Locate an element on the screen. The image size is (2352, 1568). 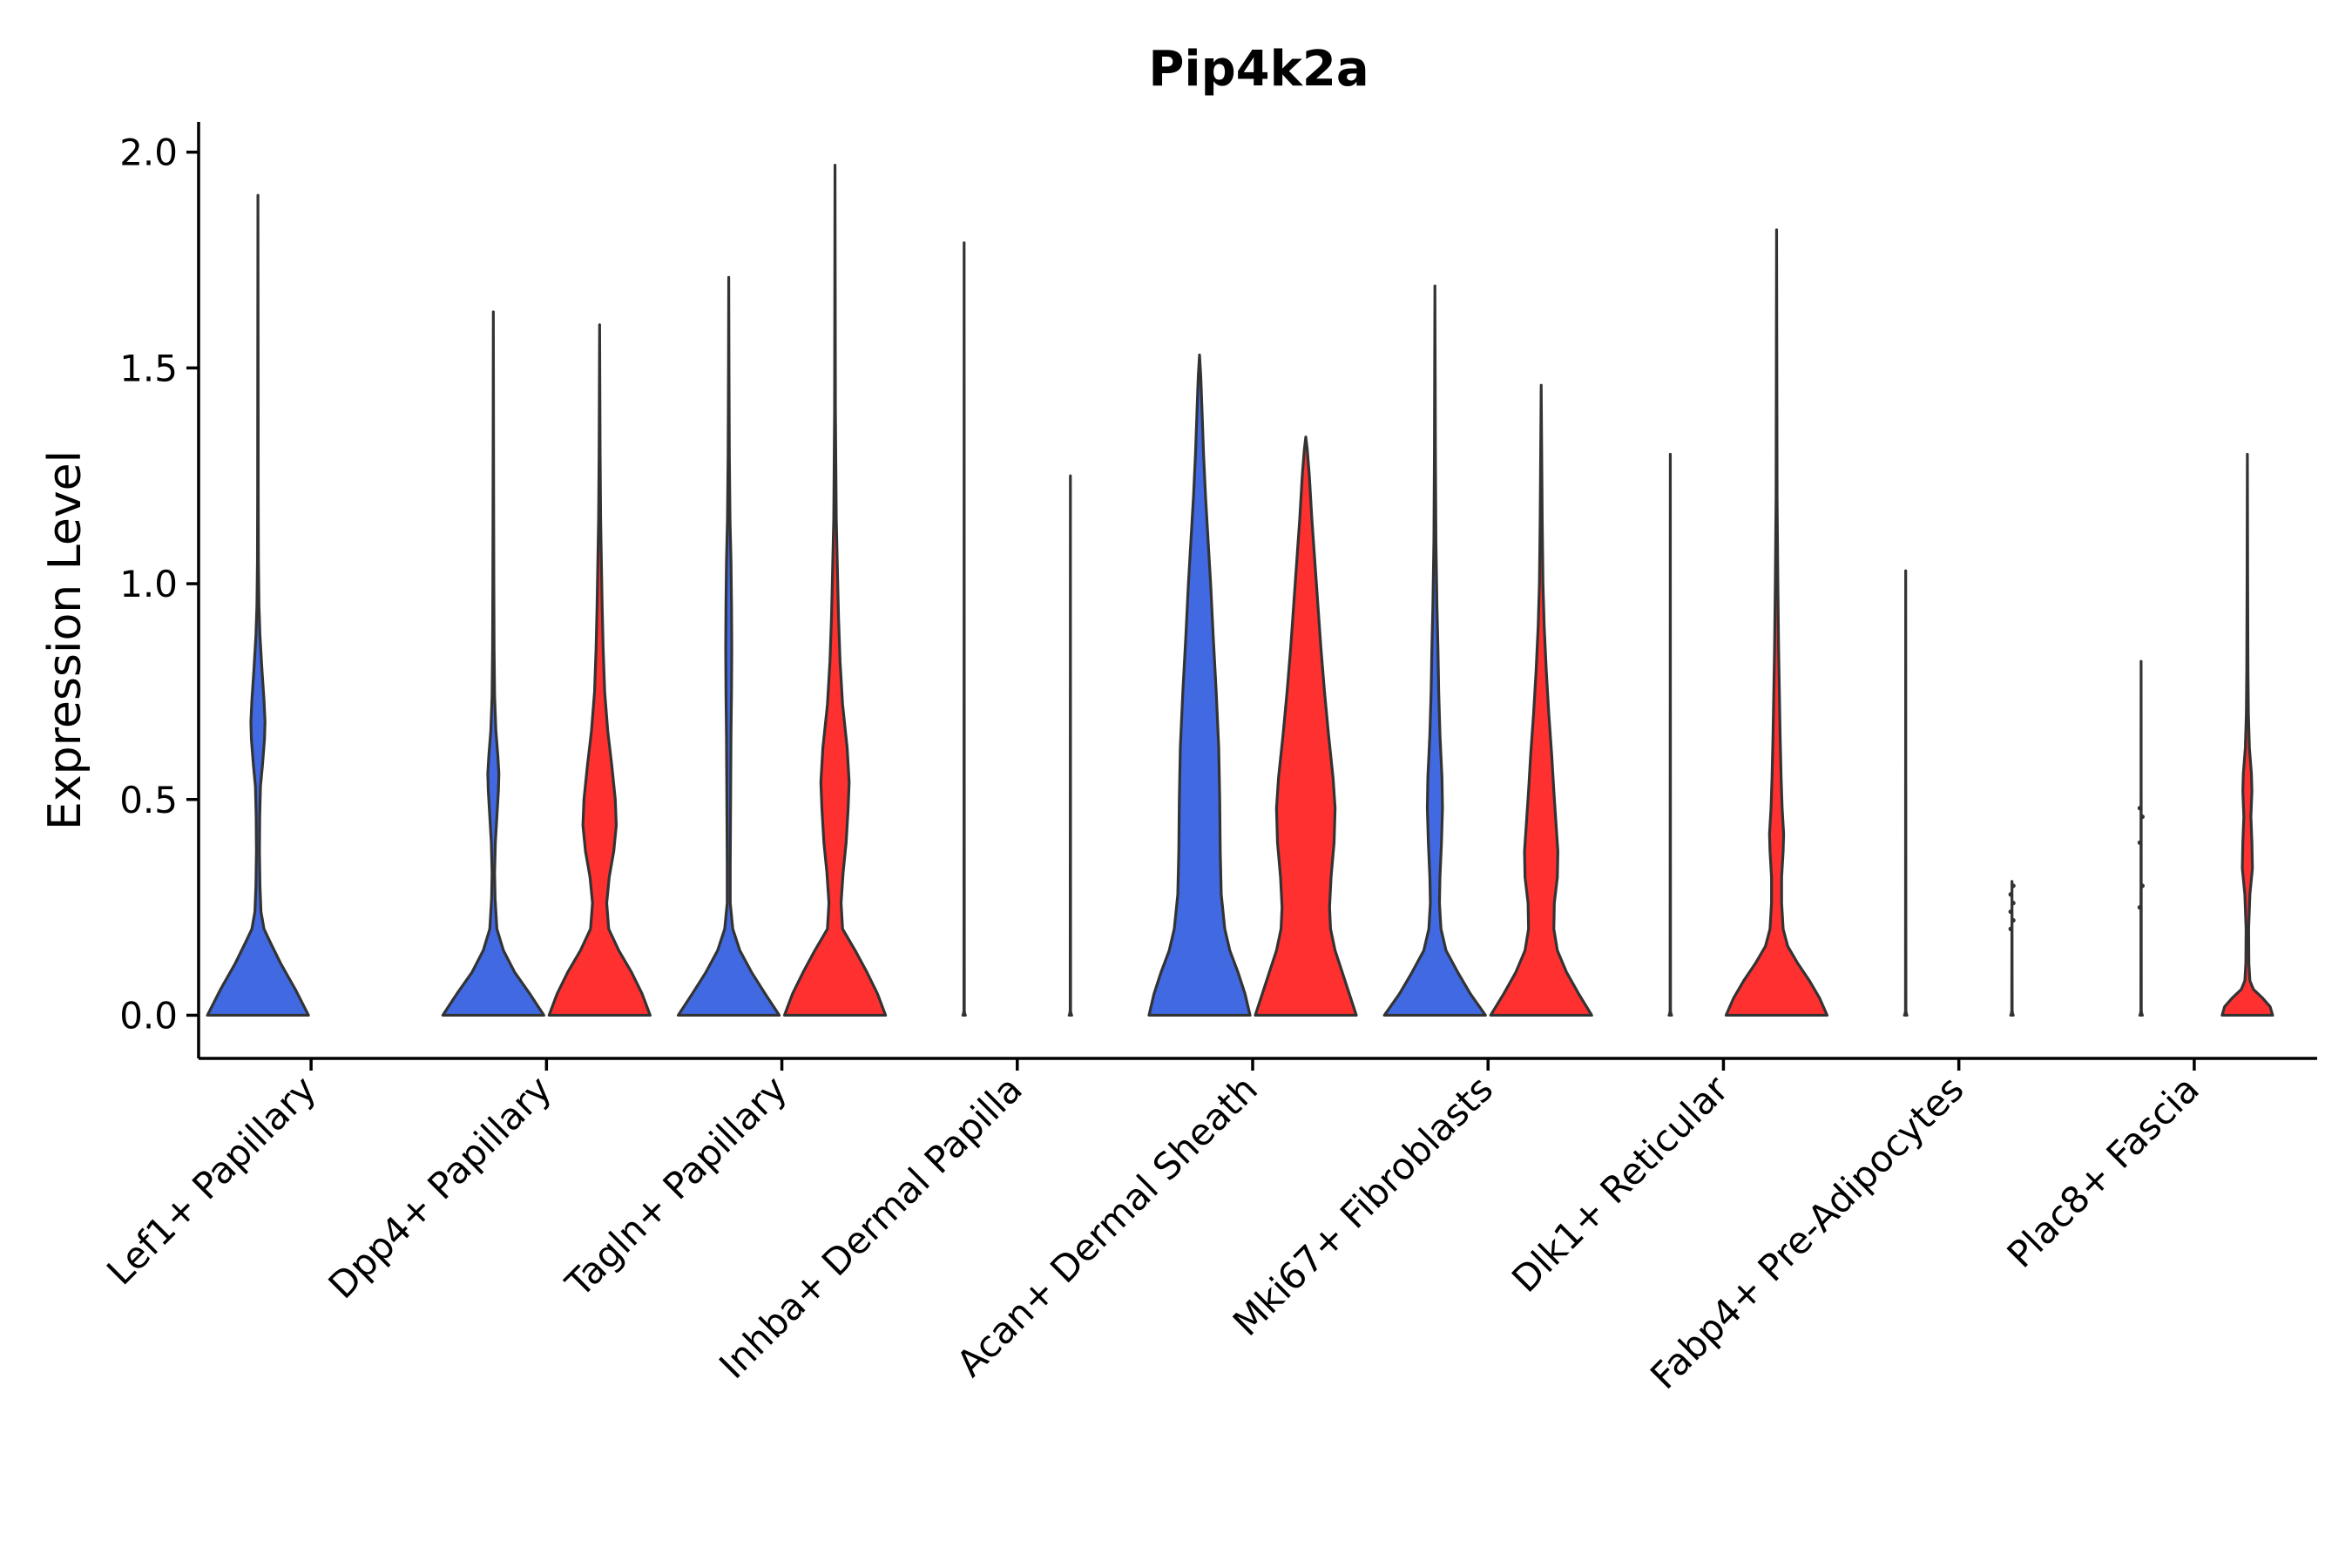
chart-title: Pip4k2a is located at coordinates (1258, 69).